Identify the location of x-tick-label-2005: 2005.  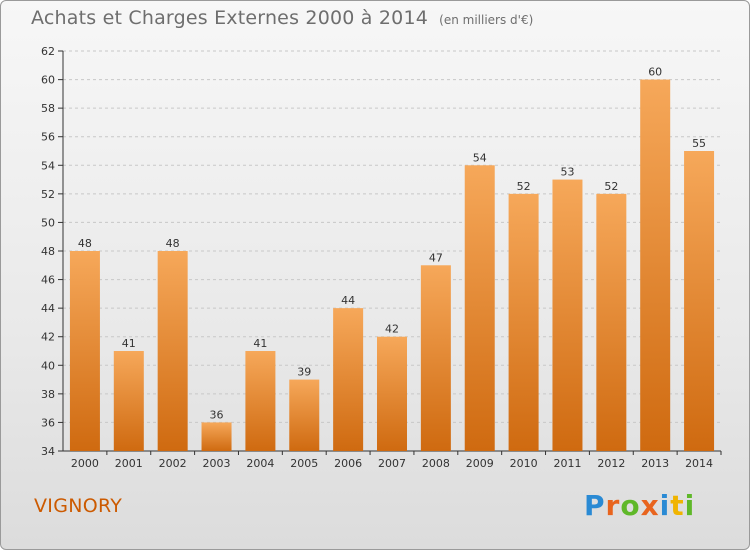
(304, 463).